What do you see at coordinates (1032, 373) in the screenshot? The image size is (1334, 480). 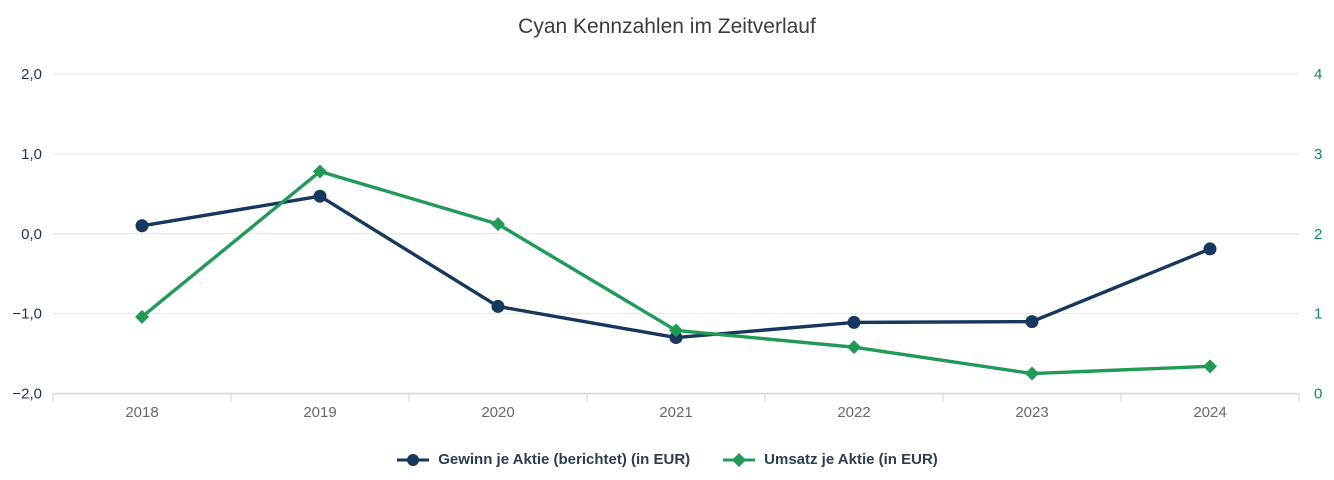 I see `data-point-umsatz-2023` at bounding box center [1032, 373].